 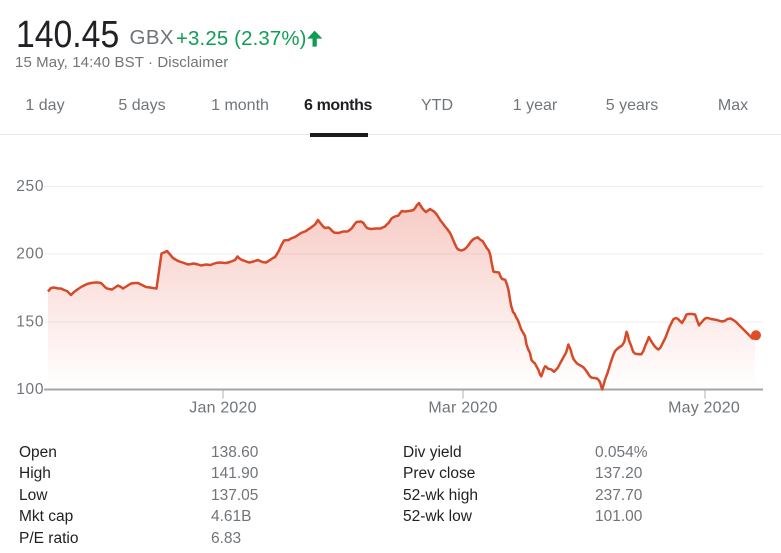 What do you see at coordinates (30, 322) in the screenshot?
I see `svg-text: 150` at bounding box center [30, 322].